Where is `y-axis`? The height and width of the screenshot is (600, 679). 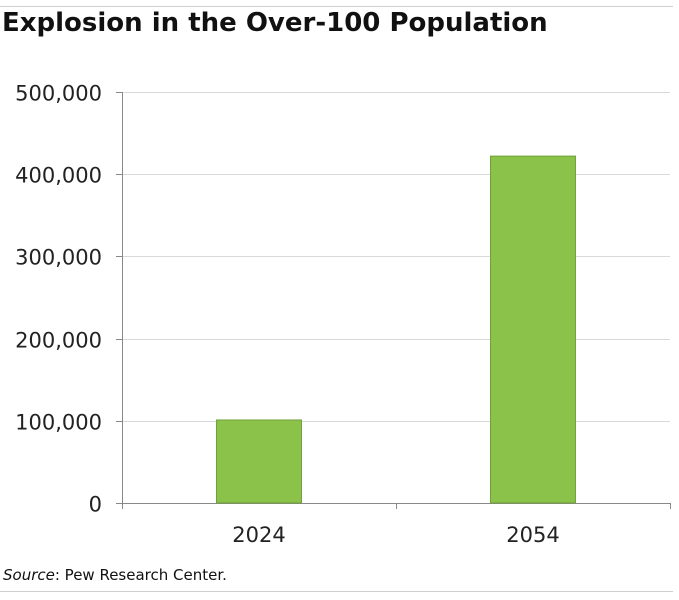 y-axis is located at coordinates (119, 298).